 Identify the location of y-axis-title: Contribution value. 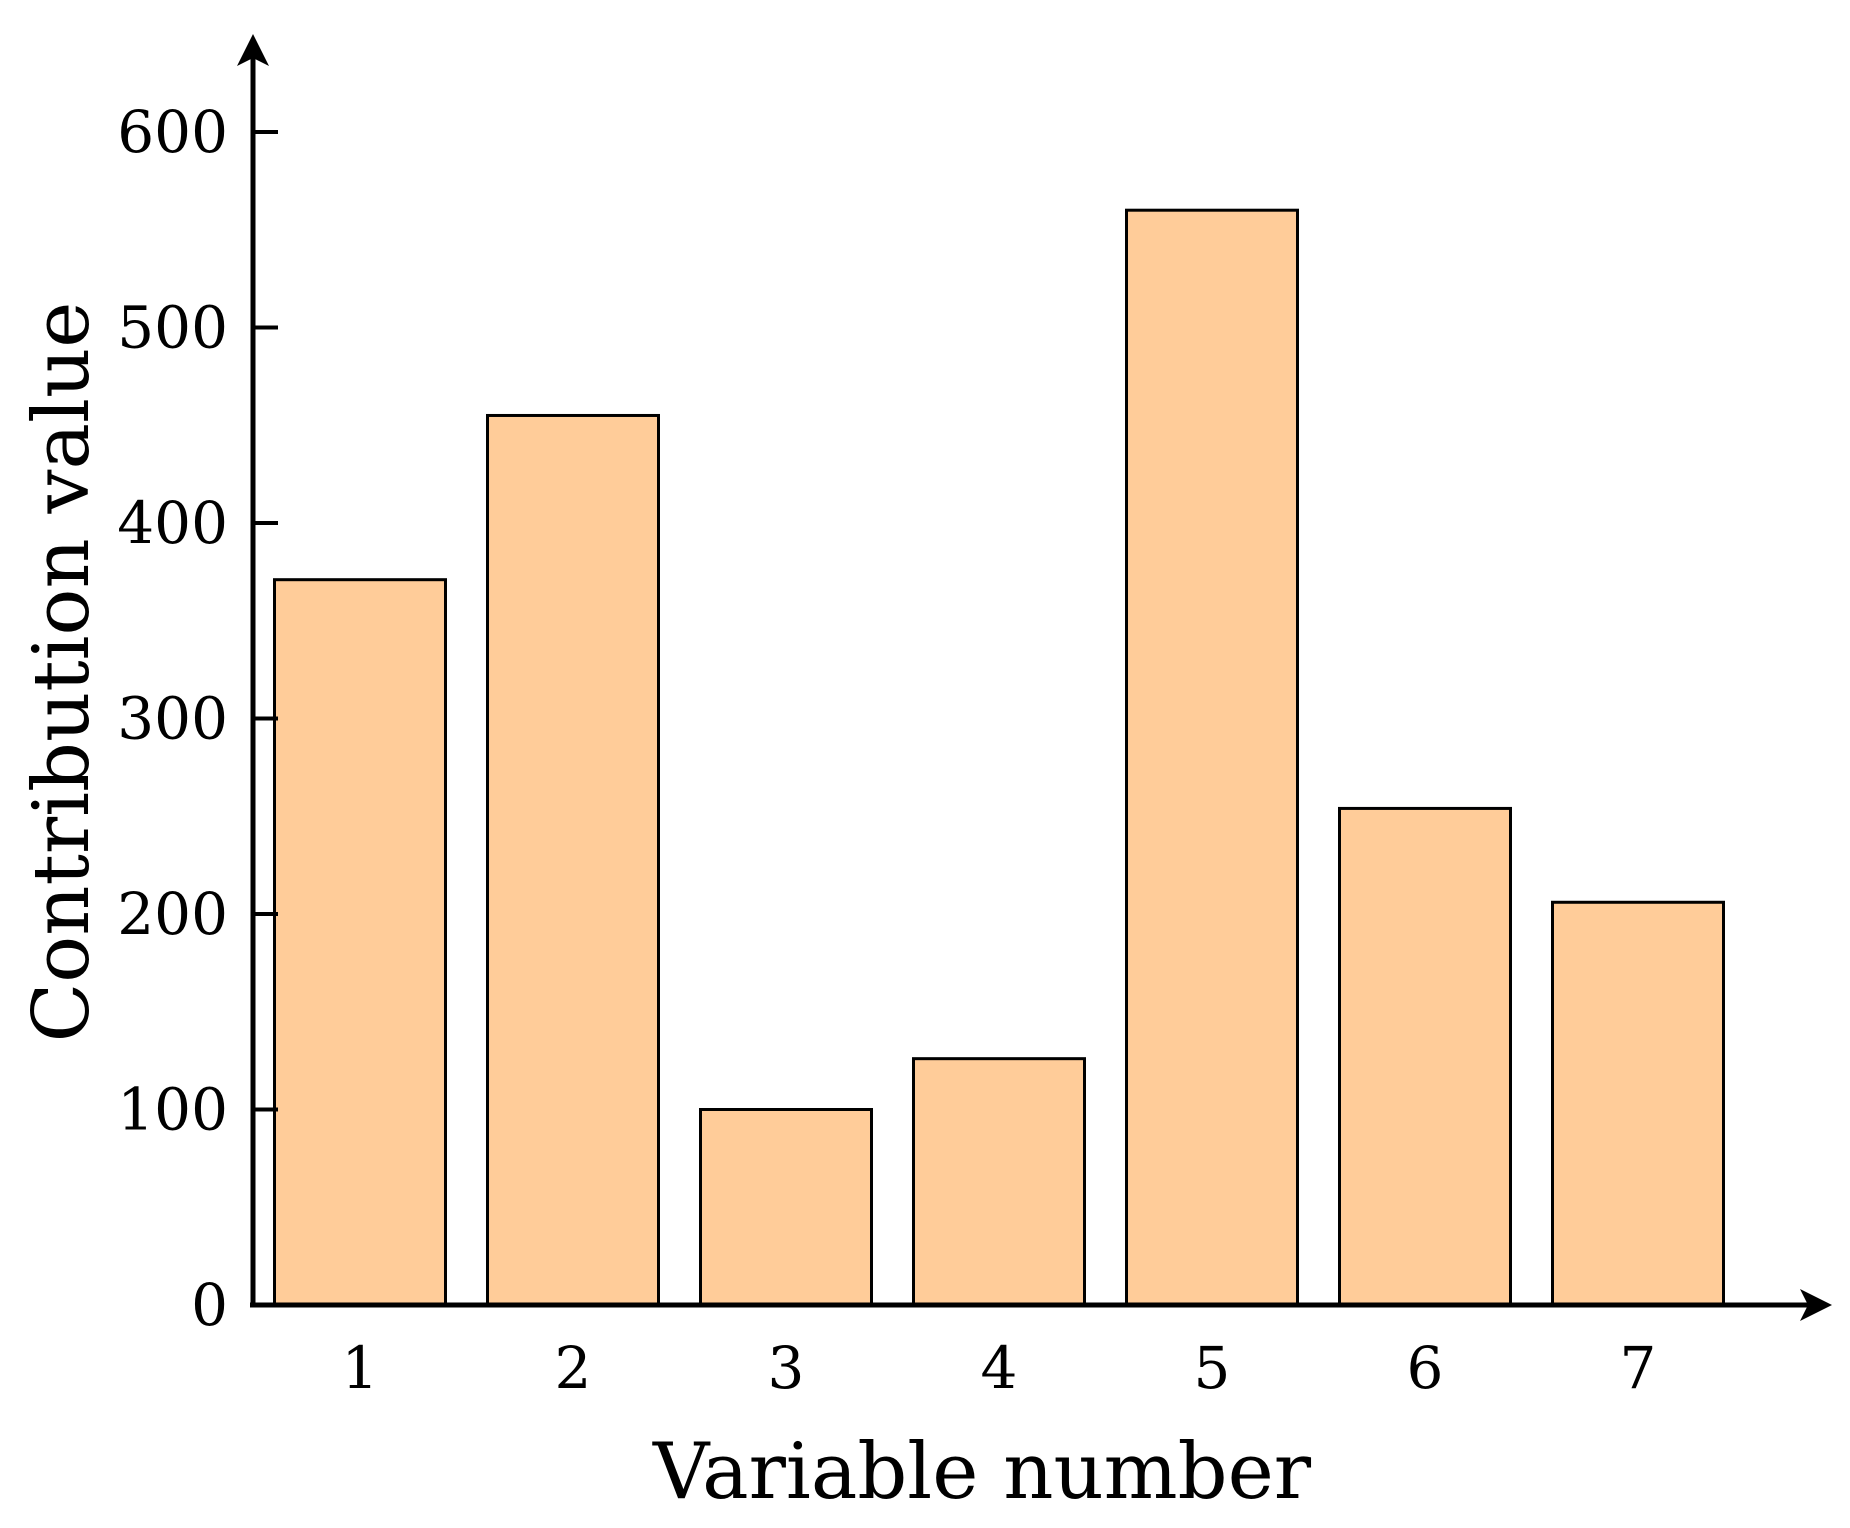
(62, 672).